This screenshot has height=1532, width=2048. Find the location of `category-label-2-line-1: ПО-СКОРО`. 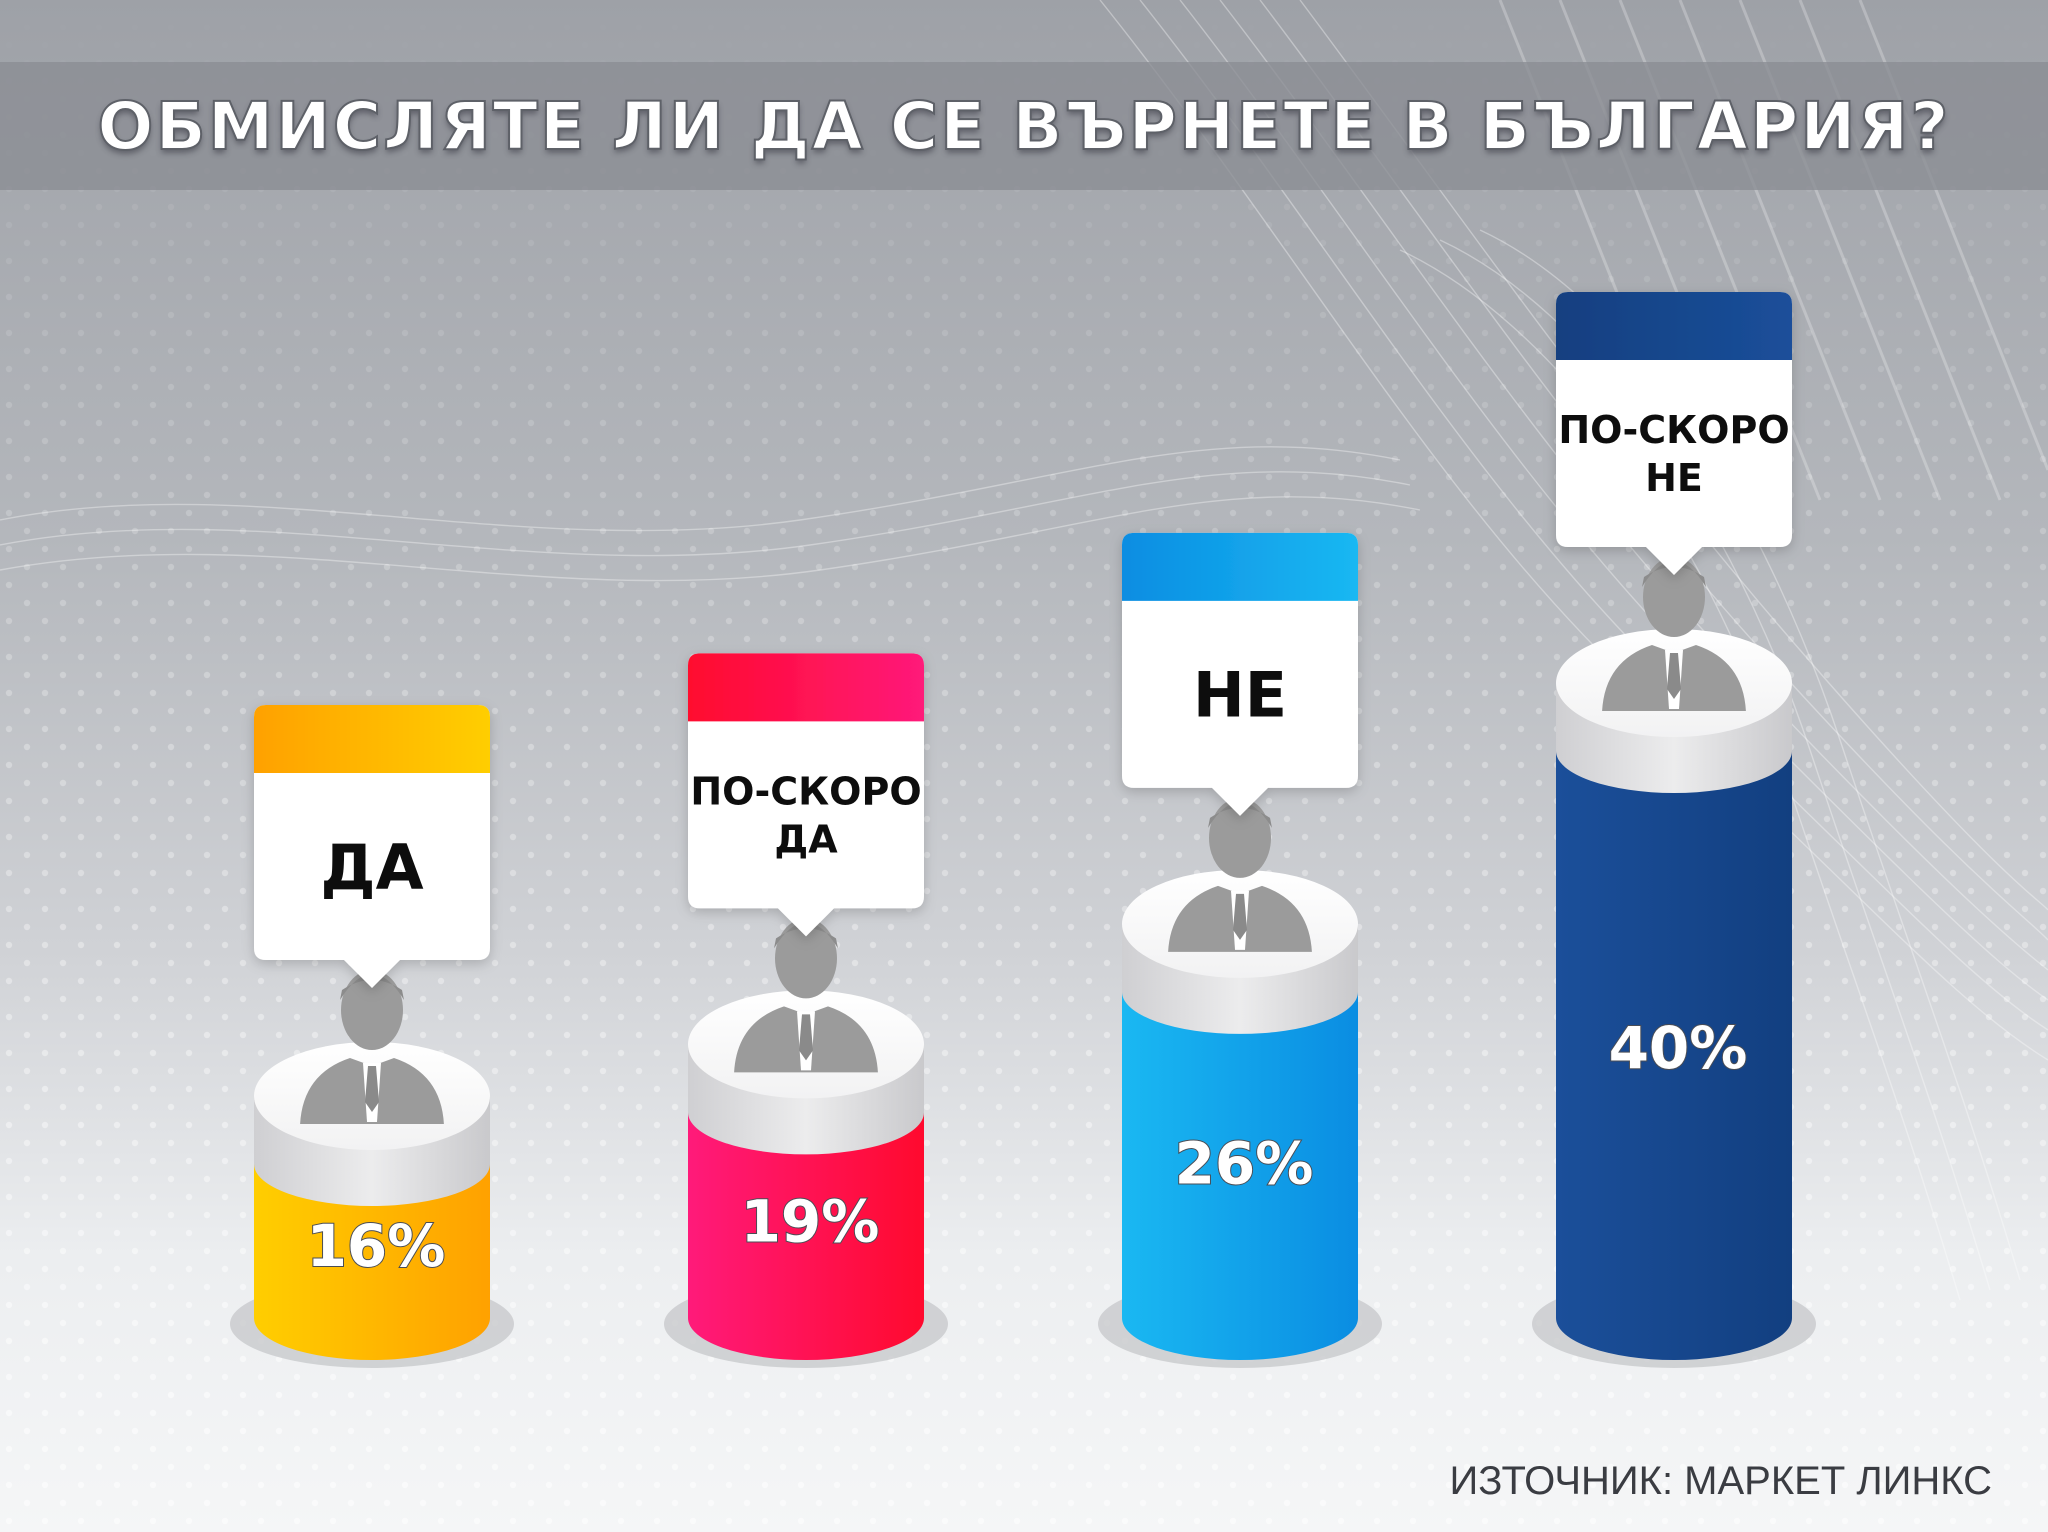

category-label-2-line-1: ПО-СКОРО is located at coordinates (805, 792).